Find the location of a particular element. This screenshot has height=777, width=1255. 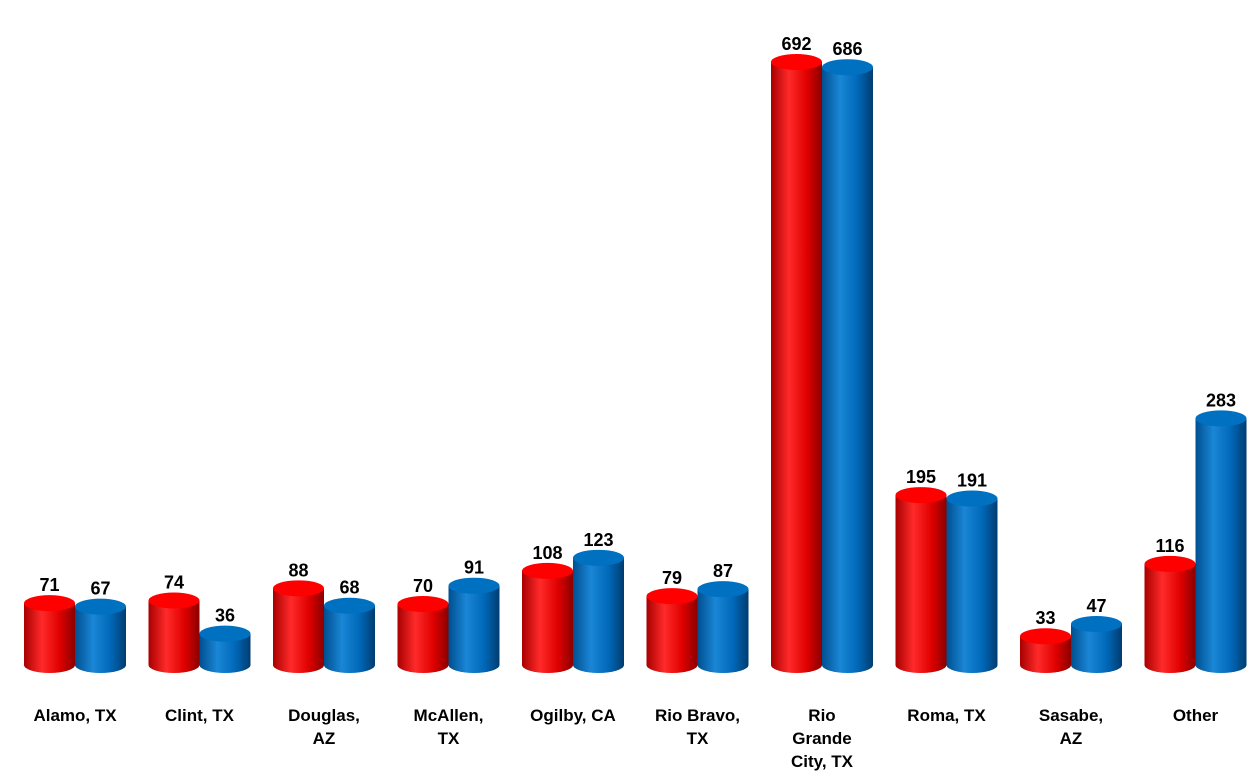

category-label: Clint, TX is located at coordinates (200, 715).